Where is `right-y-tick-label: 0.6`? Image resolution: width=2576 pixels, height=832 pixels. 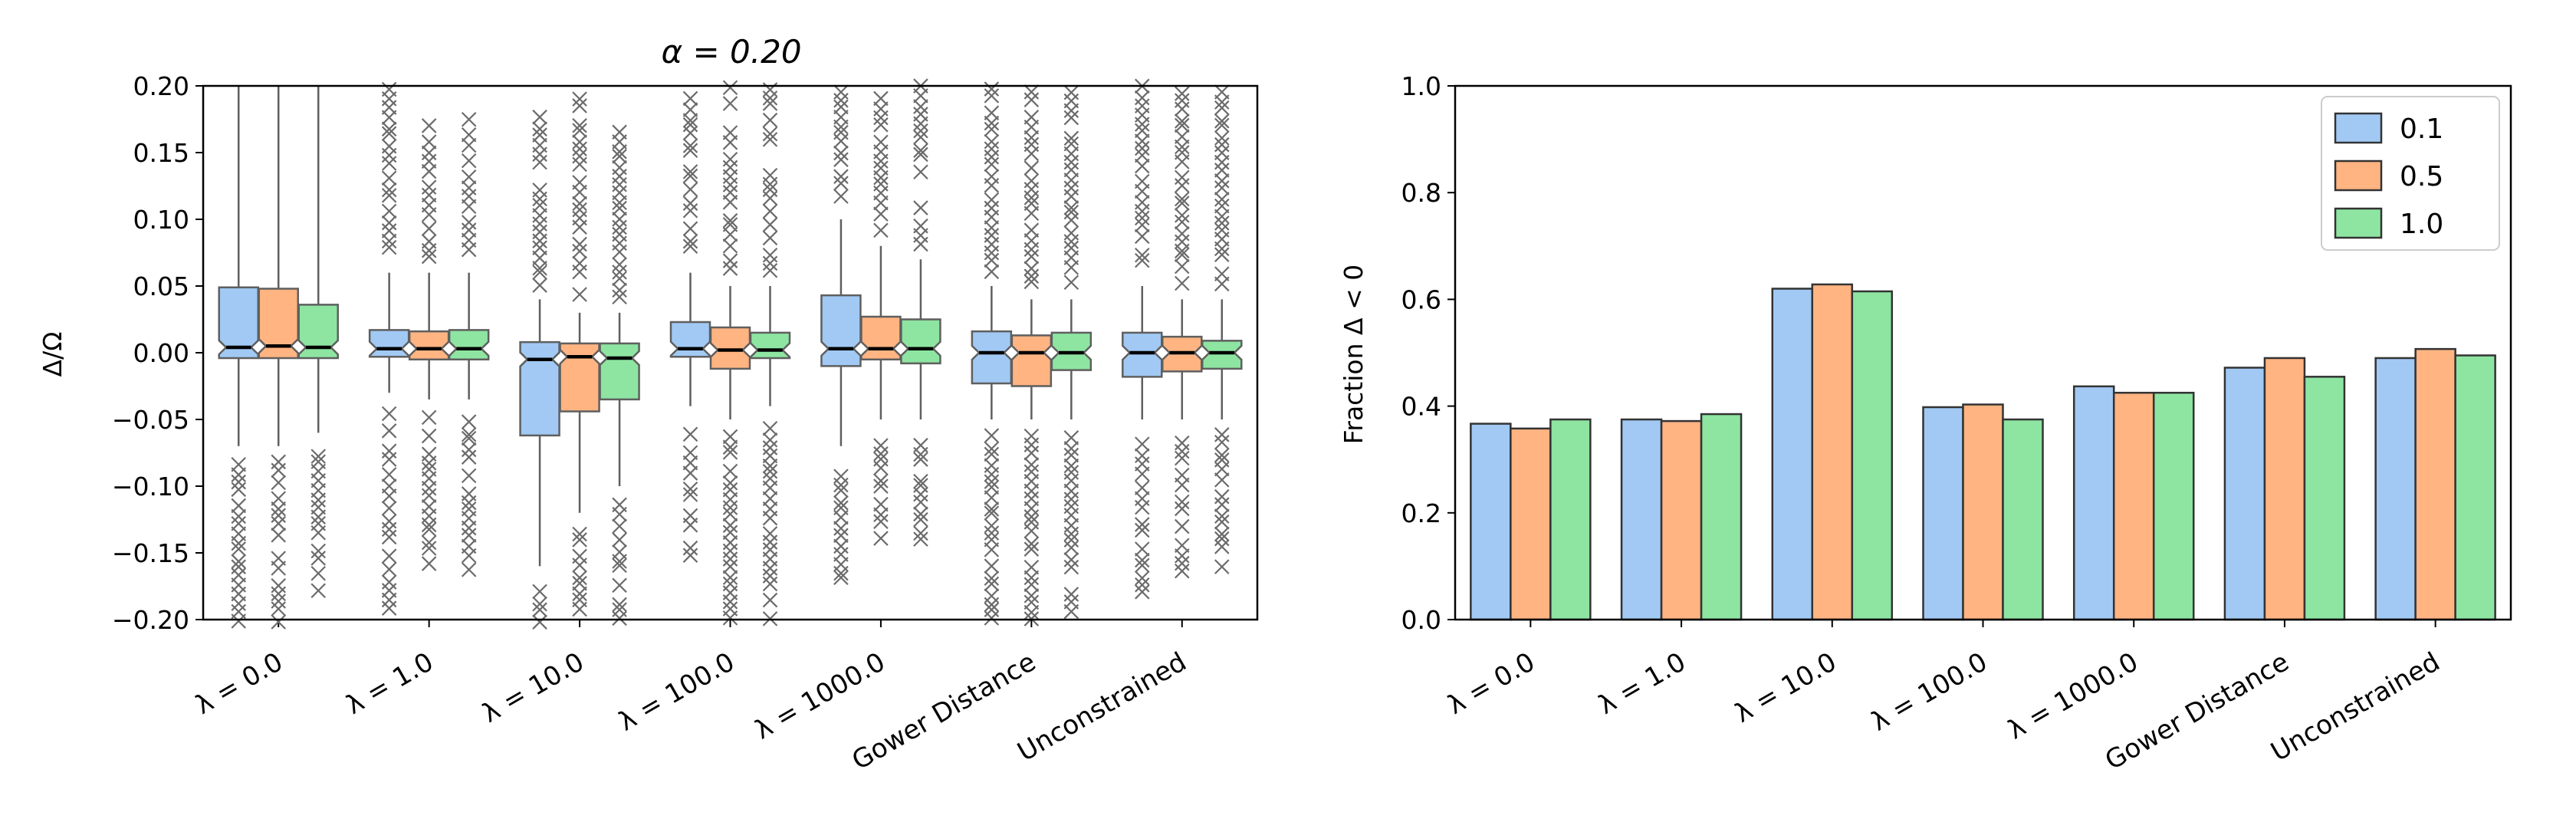
right-y-tick-label: 0.6 is located at coordinates (1421, 299).